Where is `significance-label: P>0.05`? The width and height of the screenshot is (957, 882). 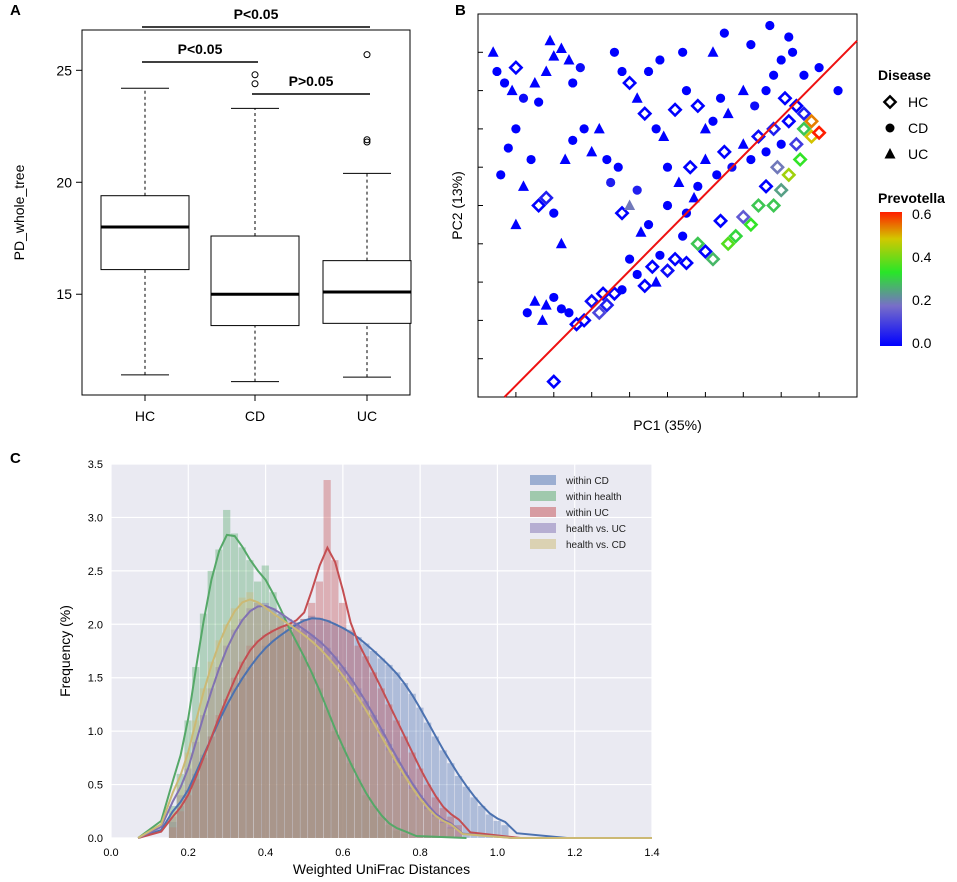 significance-label: P>0.05 is located at coordinates (311, 81).